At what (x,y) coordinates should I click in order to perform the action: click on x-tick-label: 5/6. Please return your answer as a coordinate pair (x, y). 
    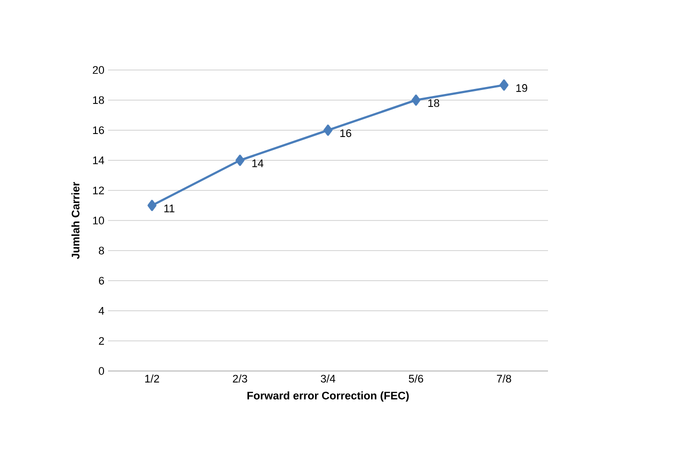
    Looking at the image, I should click on (416, 378).